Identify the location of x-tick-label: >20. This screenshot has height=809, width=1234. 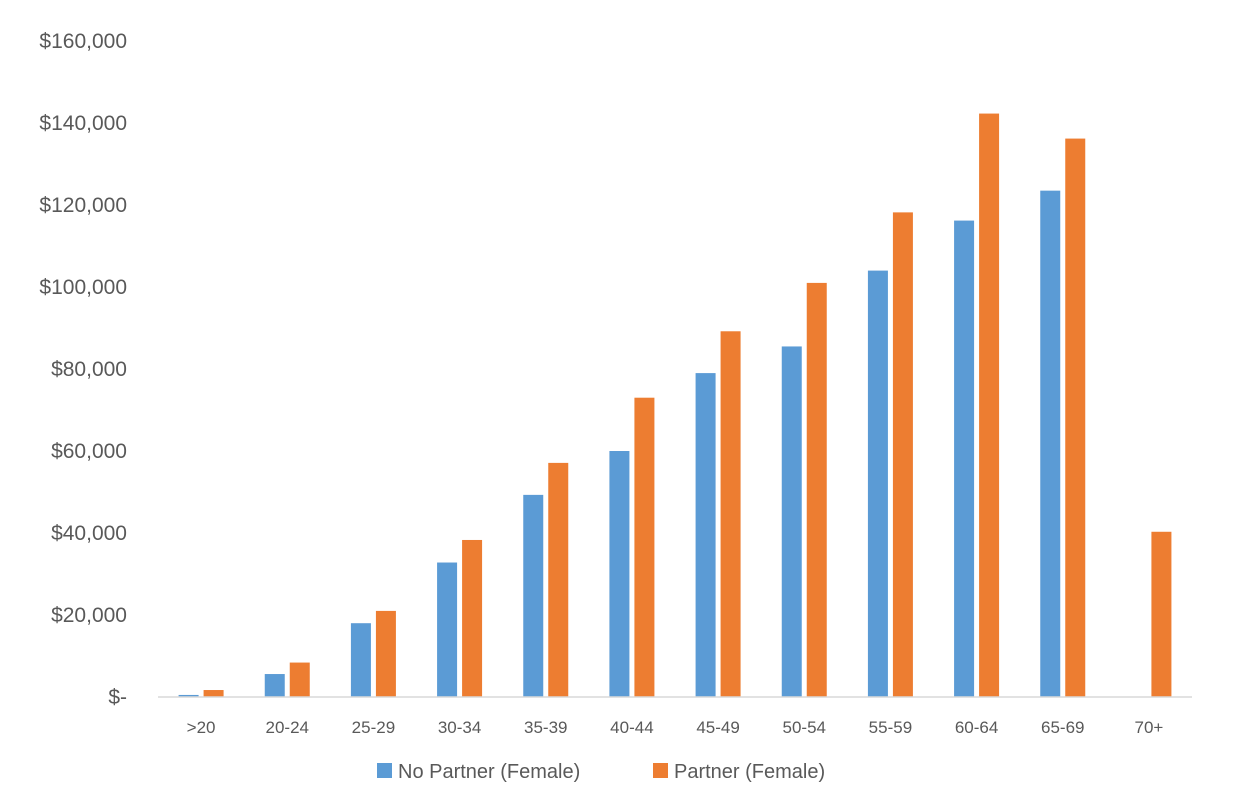
(201, 727).